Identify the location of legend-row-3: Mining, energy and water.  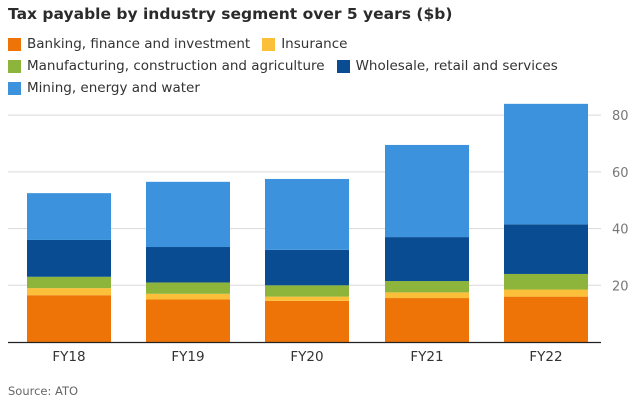
(110, 88).